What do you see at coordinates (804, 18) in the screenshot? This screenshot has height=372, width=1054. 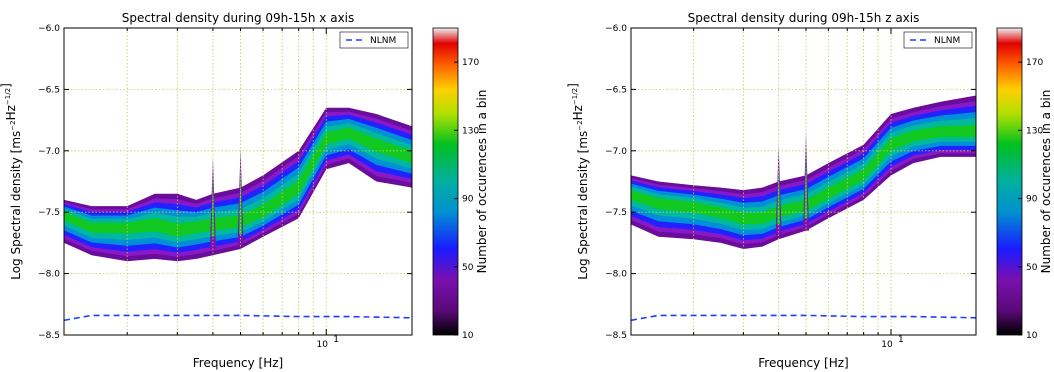 I see `chart-title: Spectral density during 09h-15h z axis` at bounding box center [804, 18].